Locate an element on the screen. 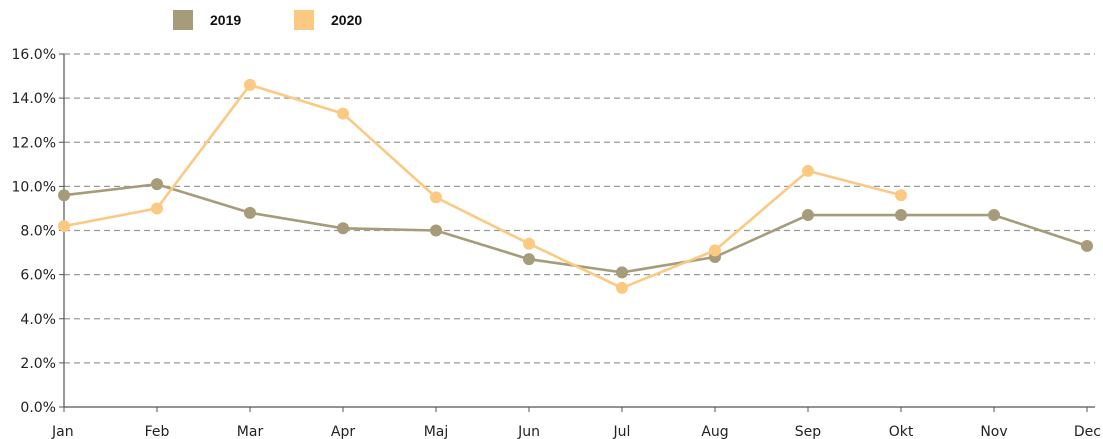 The height and width of the screenshot is (439, 1103). x-tick-label-maj: Maj is located at coordinates (436, 431).